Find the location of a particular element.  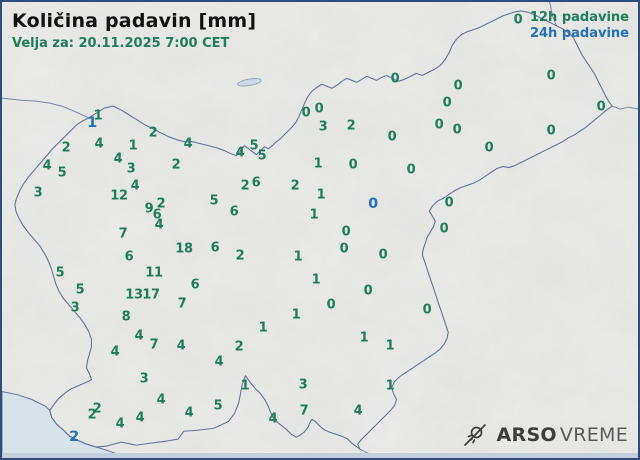

legend: 12h padavine 24h padavine is located at coordinates (579, 26).